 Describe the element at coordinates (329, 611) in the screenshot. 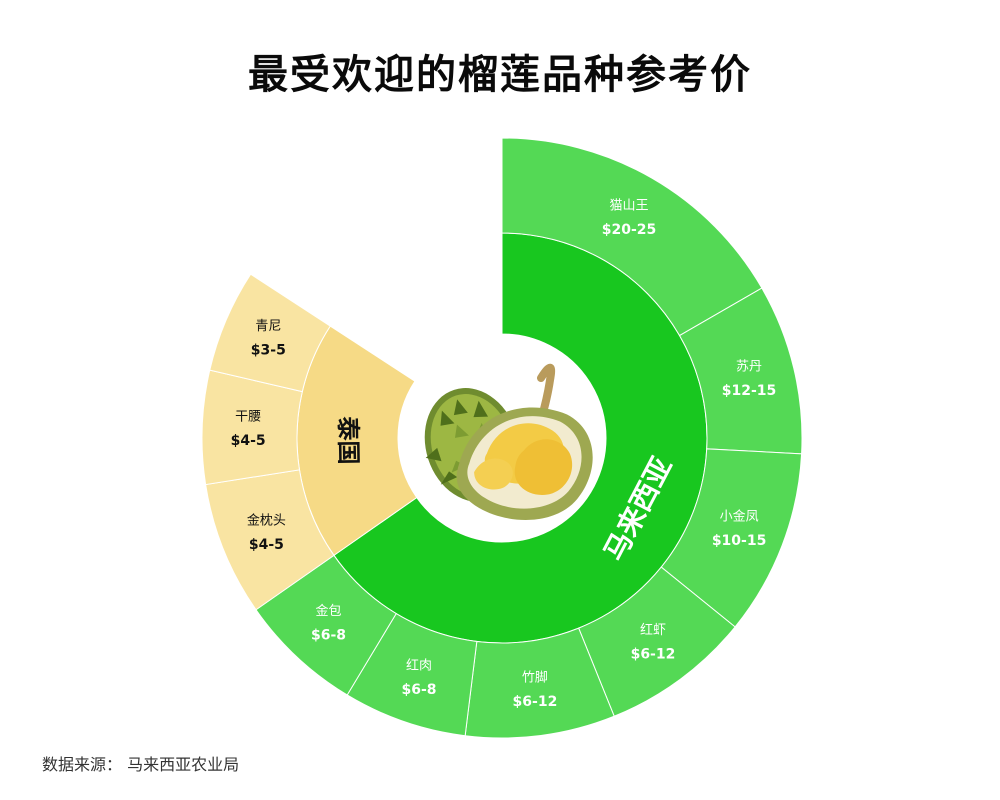

I see `variety-name-0-6: 金包` at that location.